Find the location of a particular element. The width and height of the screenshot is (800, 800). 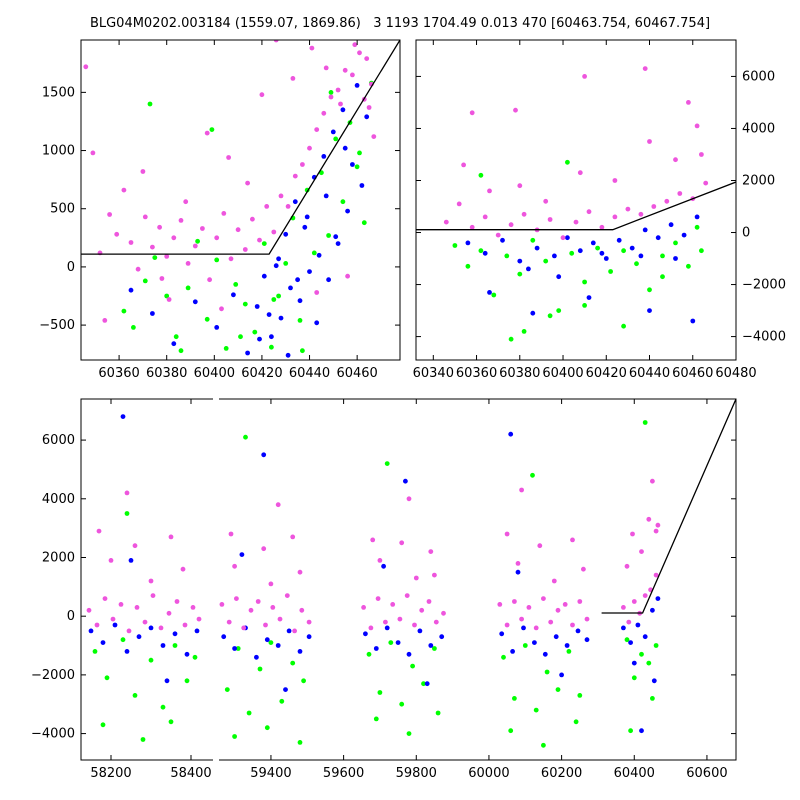

y-tick-label: 0 is located at coordinates (746, 233).